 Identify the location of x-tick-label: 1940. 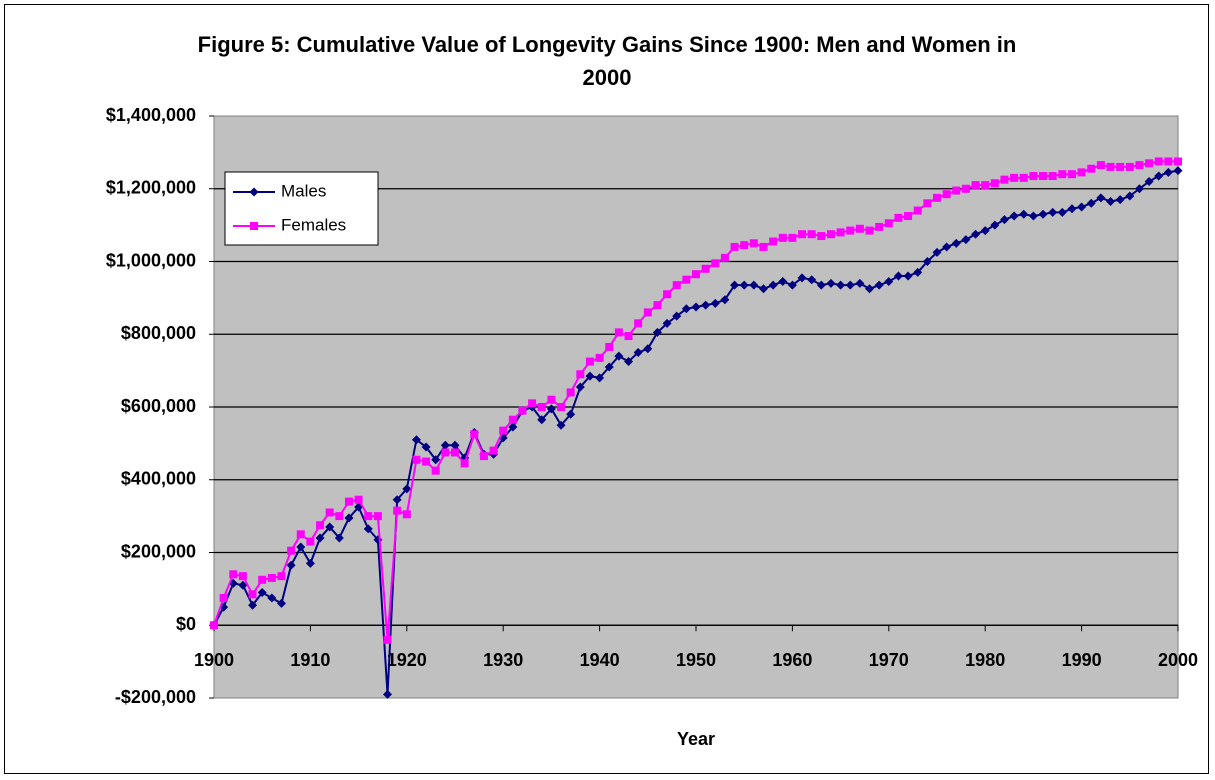
(600, 660).